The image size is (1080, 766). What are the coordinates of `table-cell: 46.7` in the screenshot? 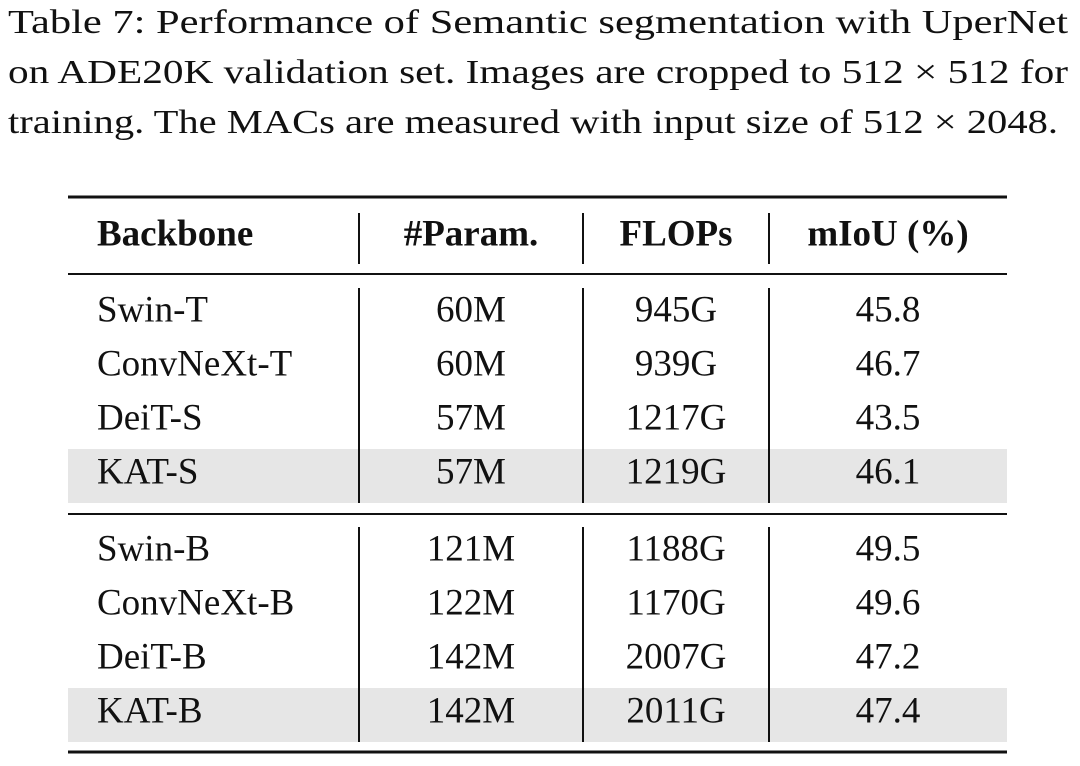 It's located at (888, 363).